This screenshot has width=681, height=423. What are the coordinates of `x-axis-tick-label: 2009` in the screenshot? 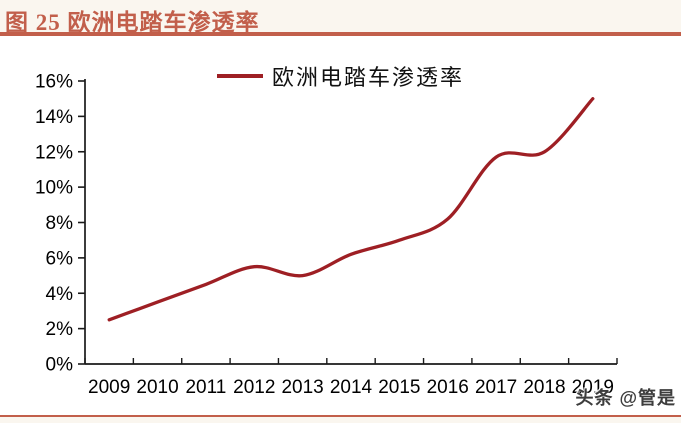 It's located at (109, 387).